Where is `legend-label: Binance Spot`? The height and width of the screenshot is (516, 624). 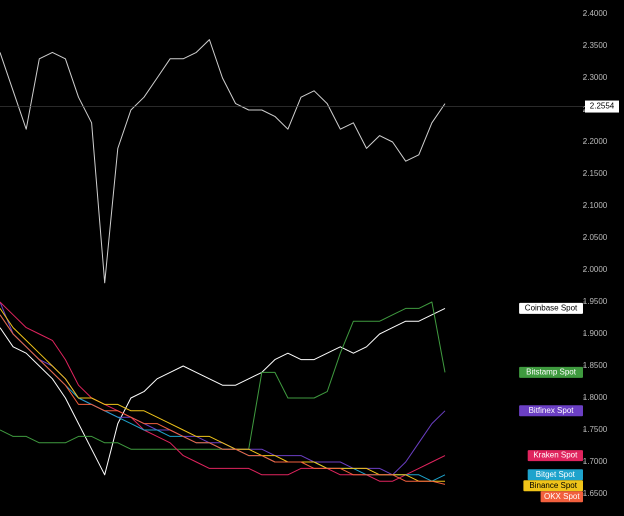 legend-label: Binance Spot is located at coordinates (553, 485).